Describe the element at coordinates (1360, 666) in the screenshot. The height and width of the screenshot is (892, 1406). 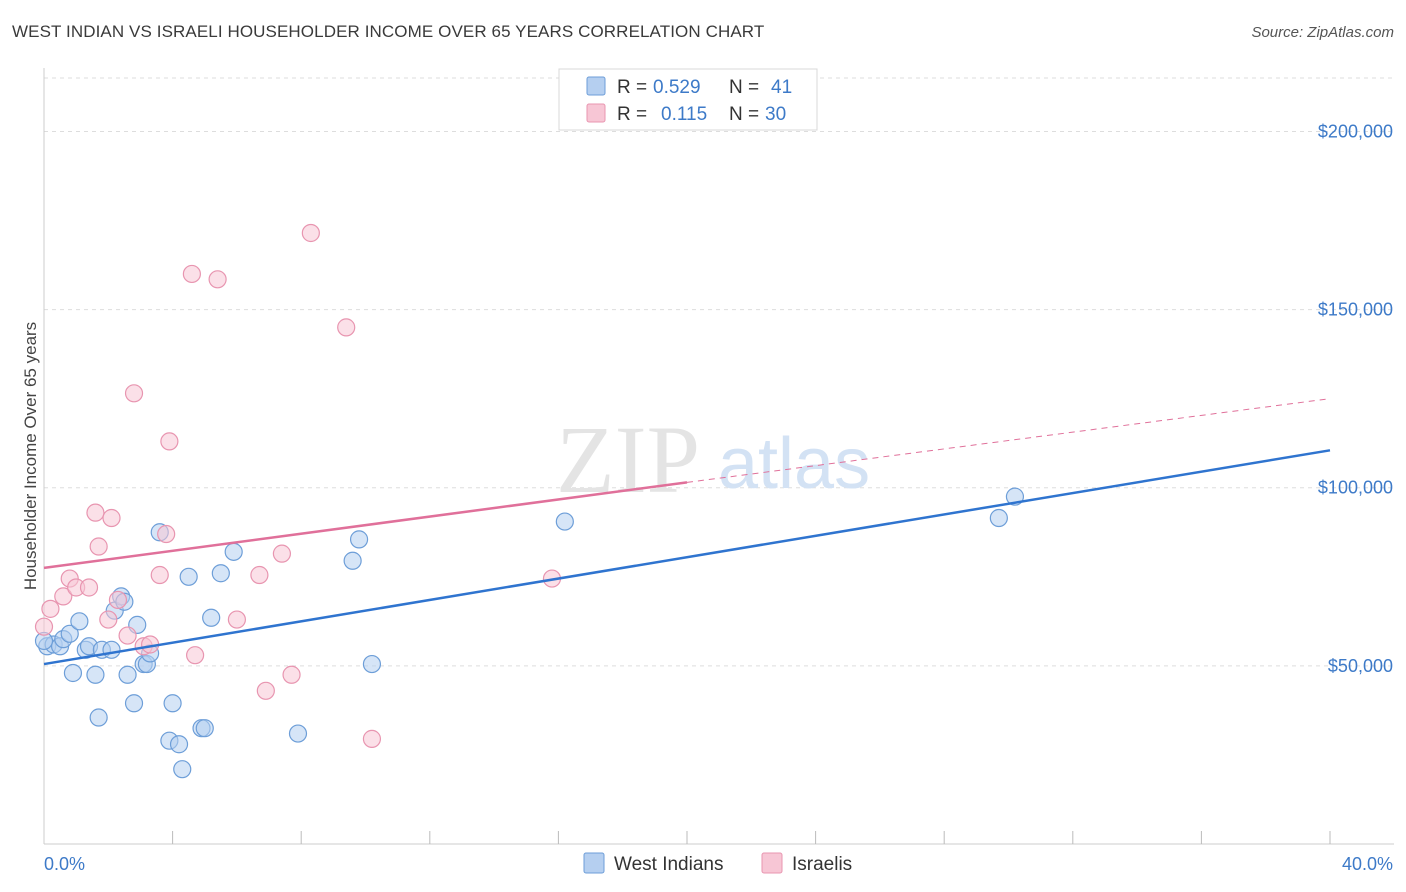
I see `y-tick-label: $50,000` at that location.